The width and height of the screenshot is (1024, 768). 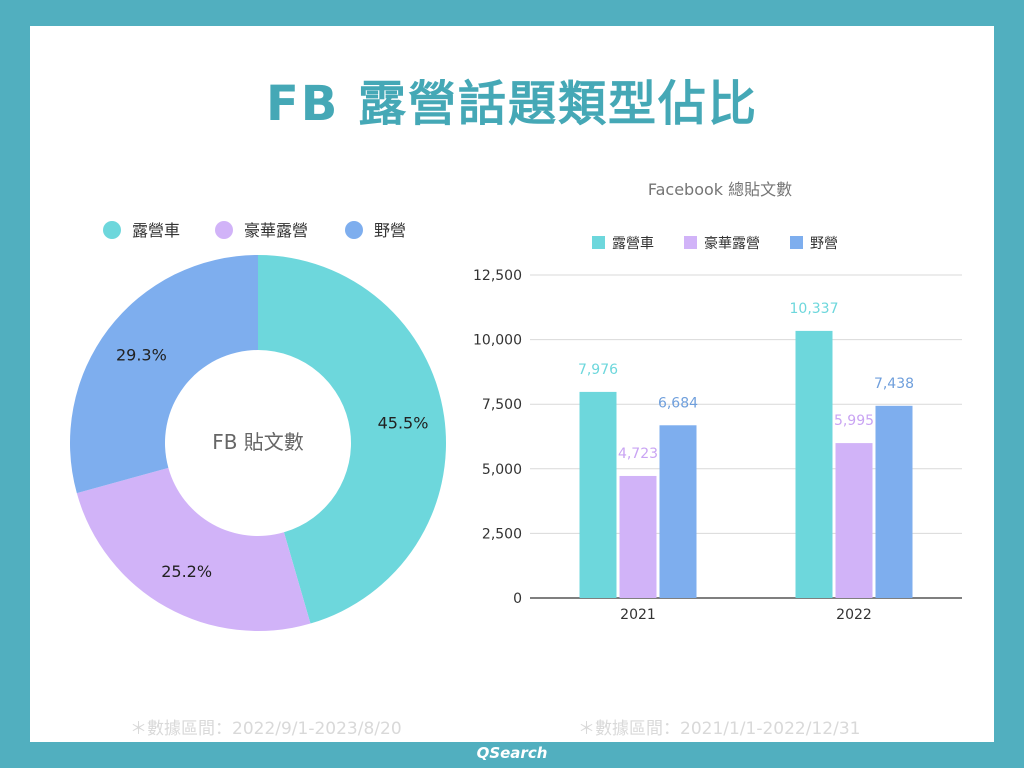 What do you see at coordinates (390, 230) in the screenshot?
I see `donut-legend-label: 野營` at bounding box center [390, 230].